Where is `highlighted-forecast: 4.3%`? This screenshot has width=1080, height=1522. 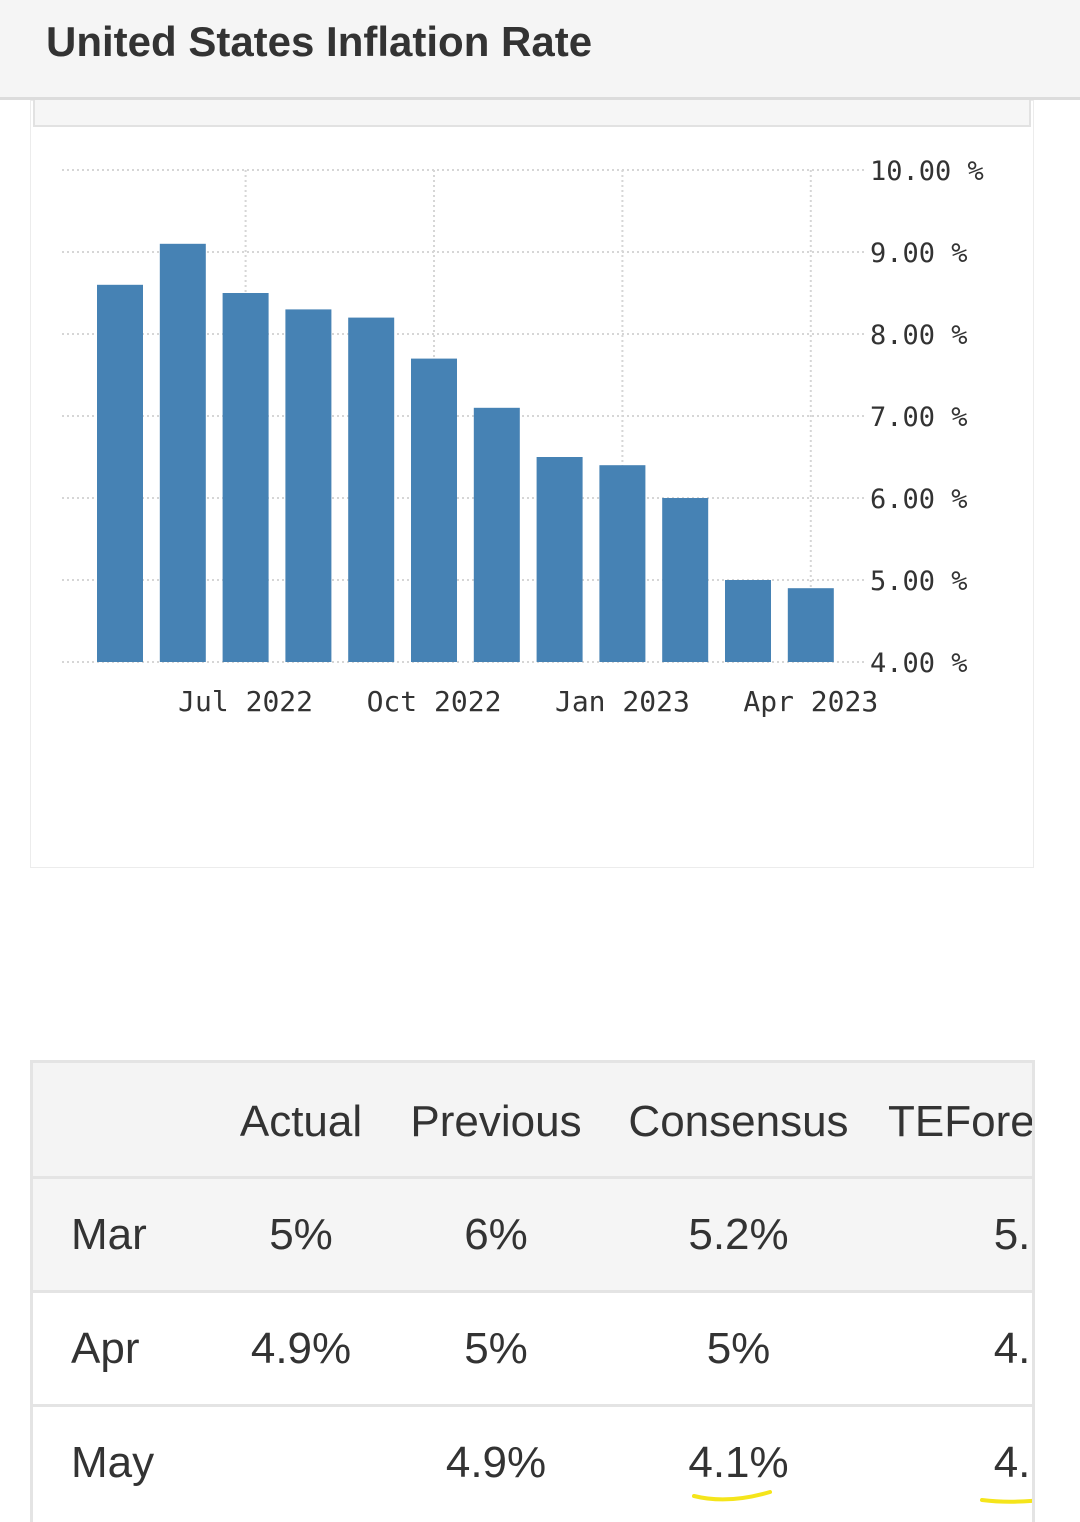 highlighted-forecast: 4.3% is located at coordinates (1005, 1471).